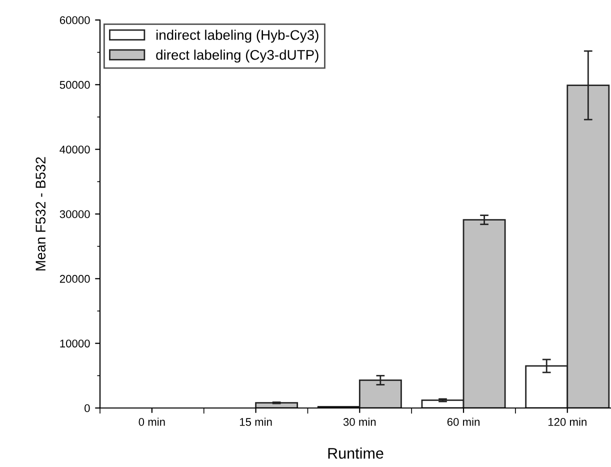  Describe the element at coordinates (276, 405) in the screenshot. I see `bar` at that location.